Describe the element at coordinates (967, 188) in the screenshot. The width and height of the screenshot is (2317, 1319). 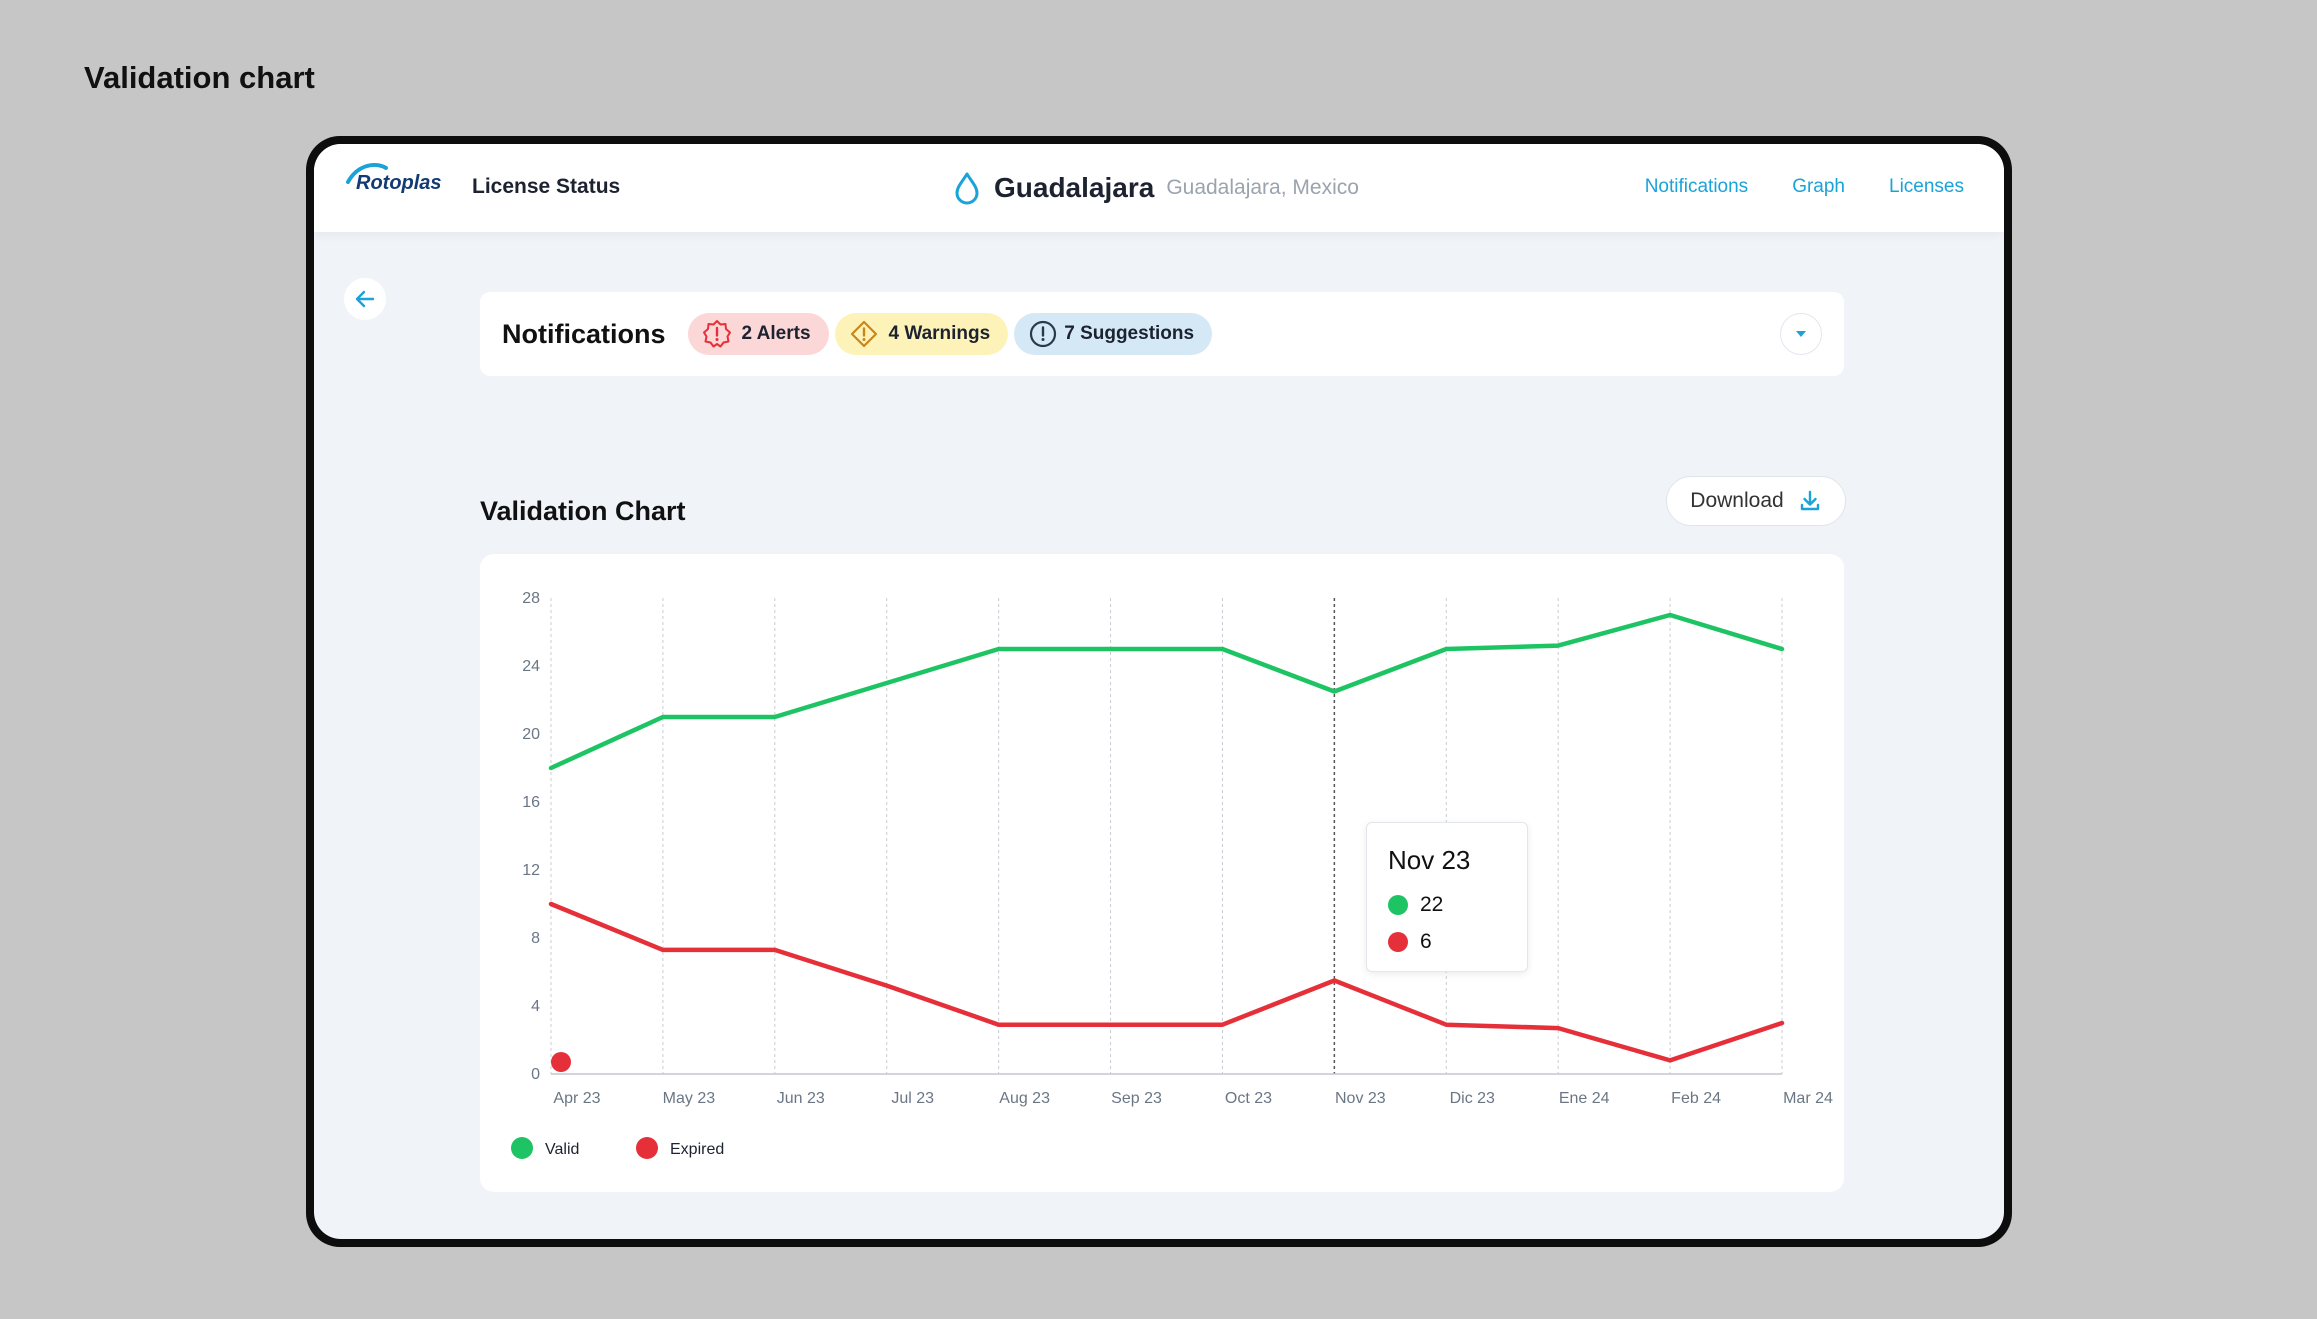
I see `water-drop-icon` at that location.